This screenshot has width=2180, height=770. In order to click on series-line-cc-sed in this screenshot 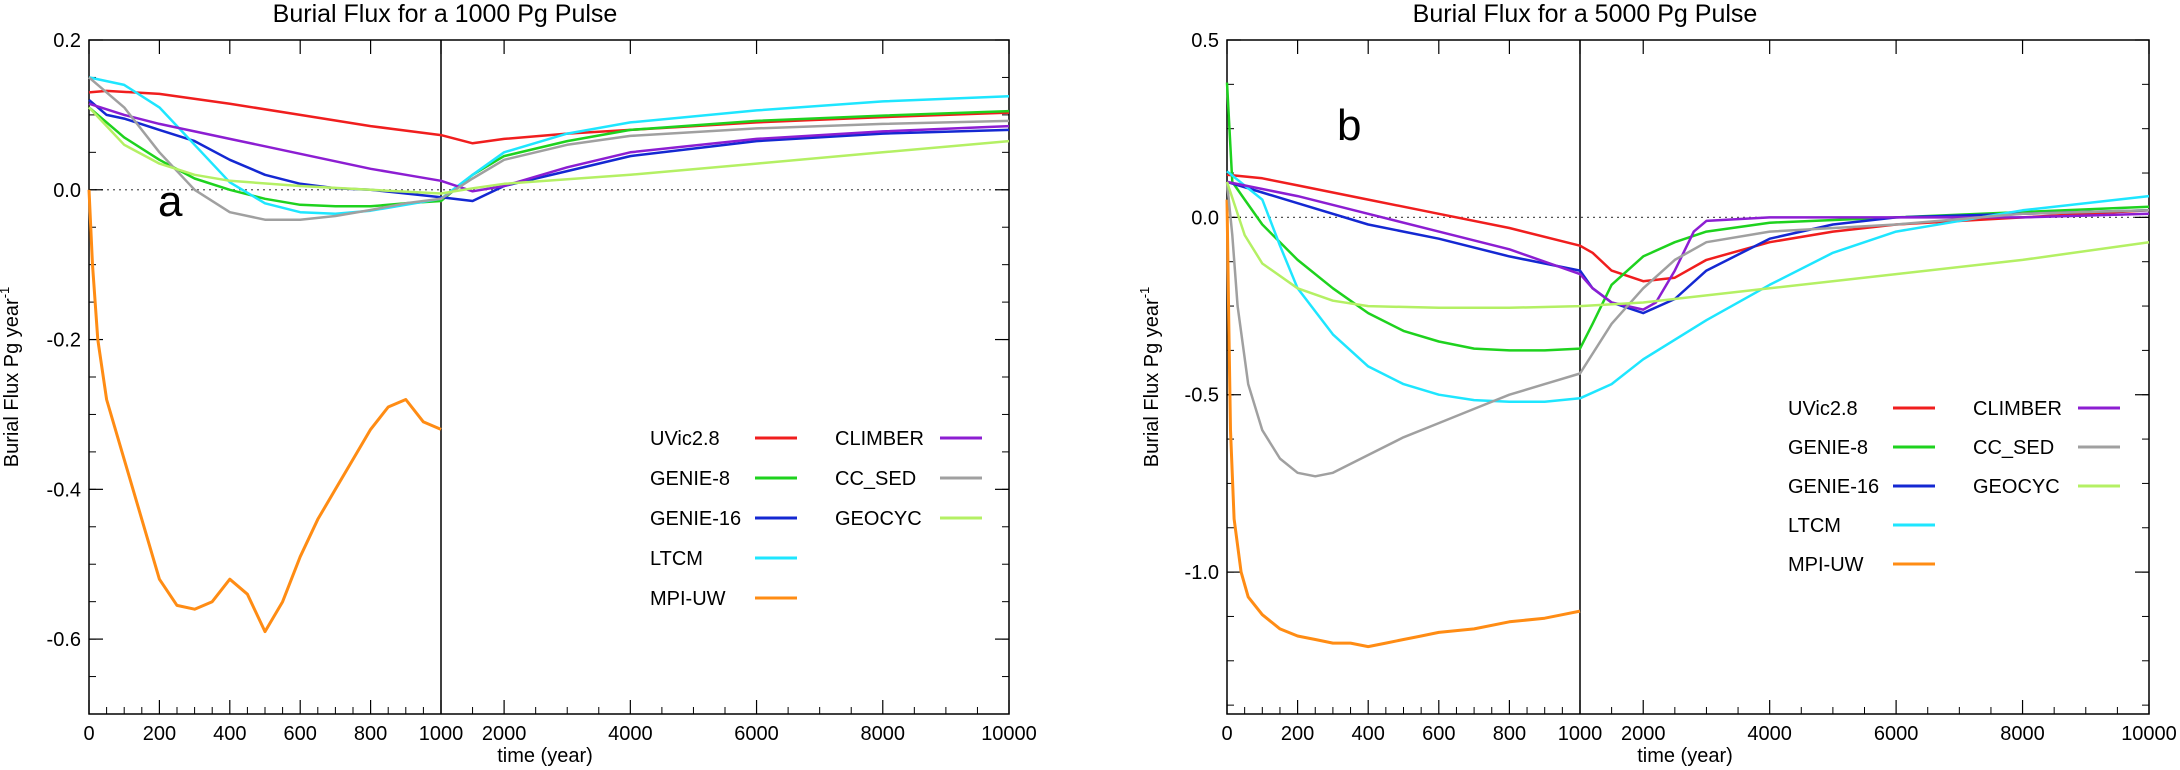, I will do `click(549, 148)`.